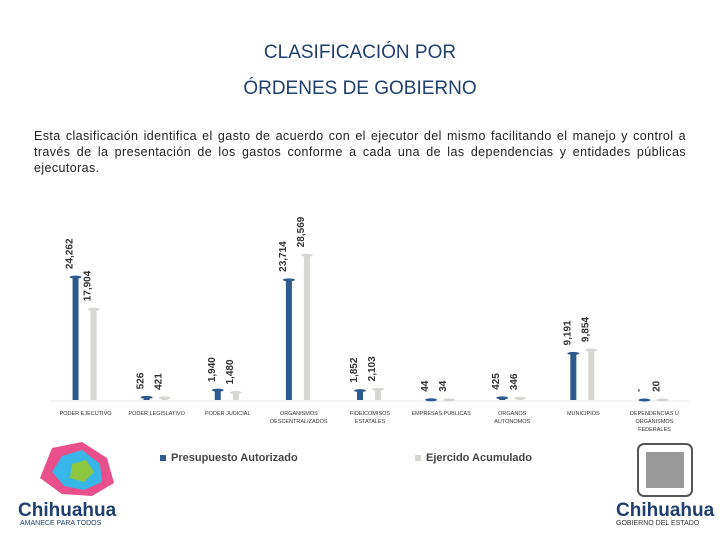 This screenshot has width=720, height=540. I want to click on x-tick-label: PODER LEGISLATIVO, so click(156, 414).